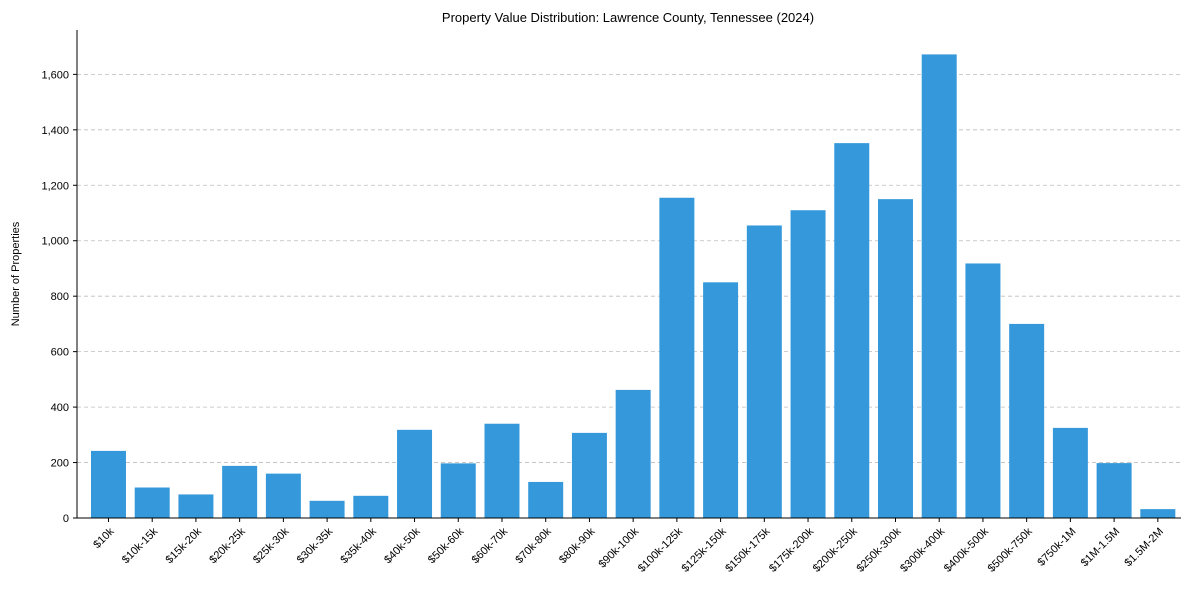 The height and width of the screenshot is (590, 1190). Describe the element at coordinates (533, 545) in the screenshot. I see `x-tick-label: $70k-80k` at that location.